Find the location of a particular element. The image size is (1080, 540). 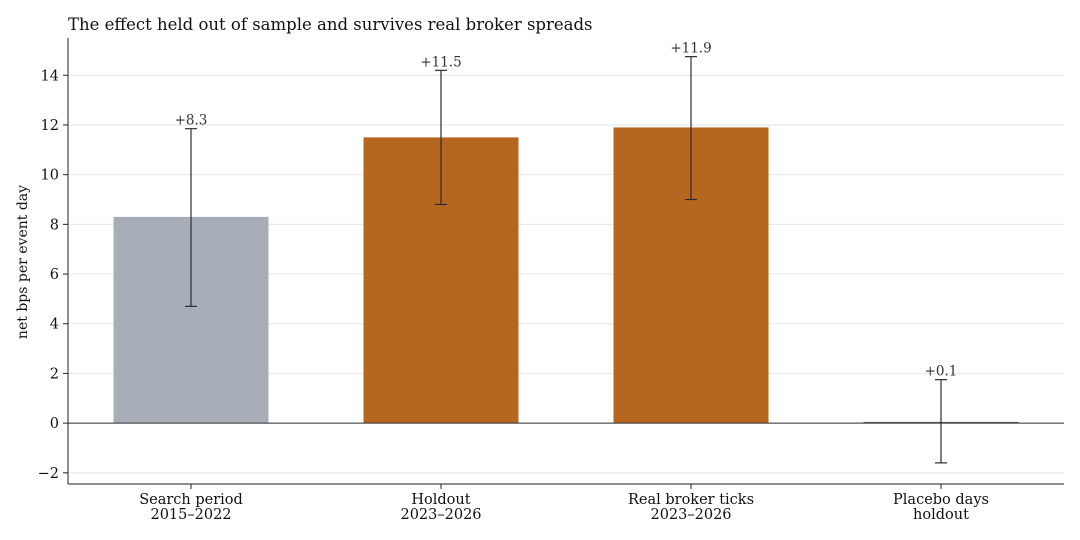

y-tick-label: 8 is located at coordinates (54, 225).